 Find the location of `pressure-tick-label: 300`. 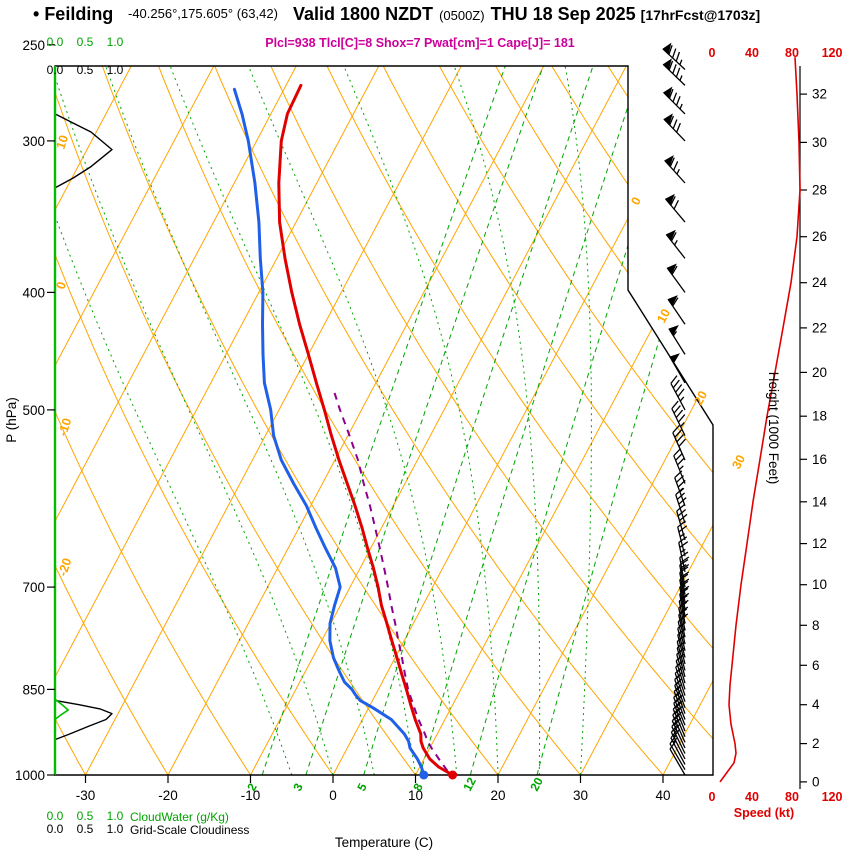

pressure-tick-label: 300 is located at coordinates (33, 141).